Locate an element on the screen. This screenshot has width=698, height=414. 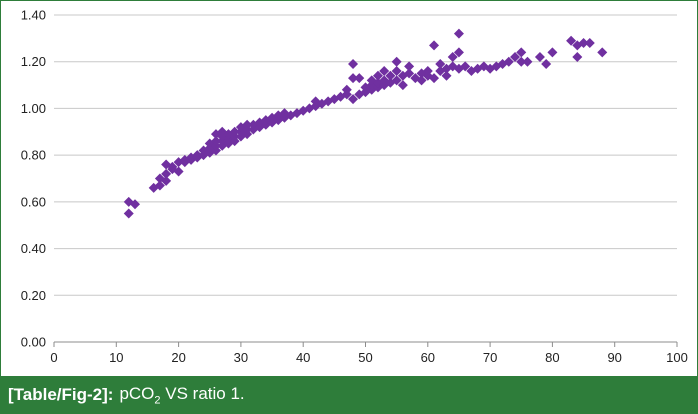
y-tick-labels: 0.00 0.20 0.40 0.60 0.80 1.00 1.20 1.40 is located at coordinates (33, 179).